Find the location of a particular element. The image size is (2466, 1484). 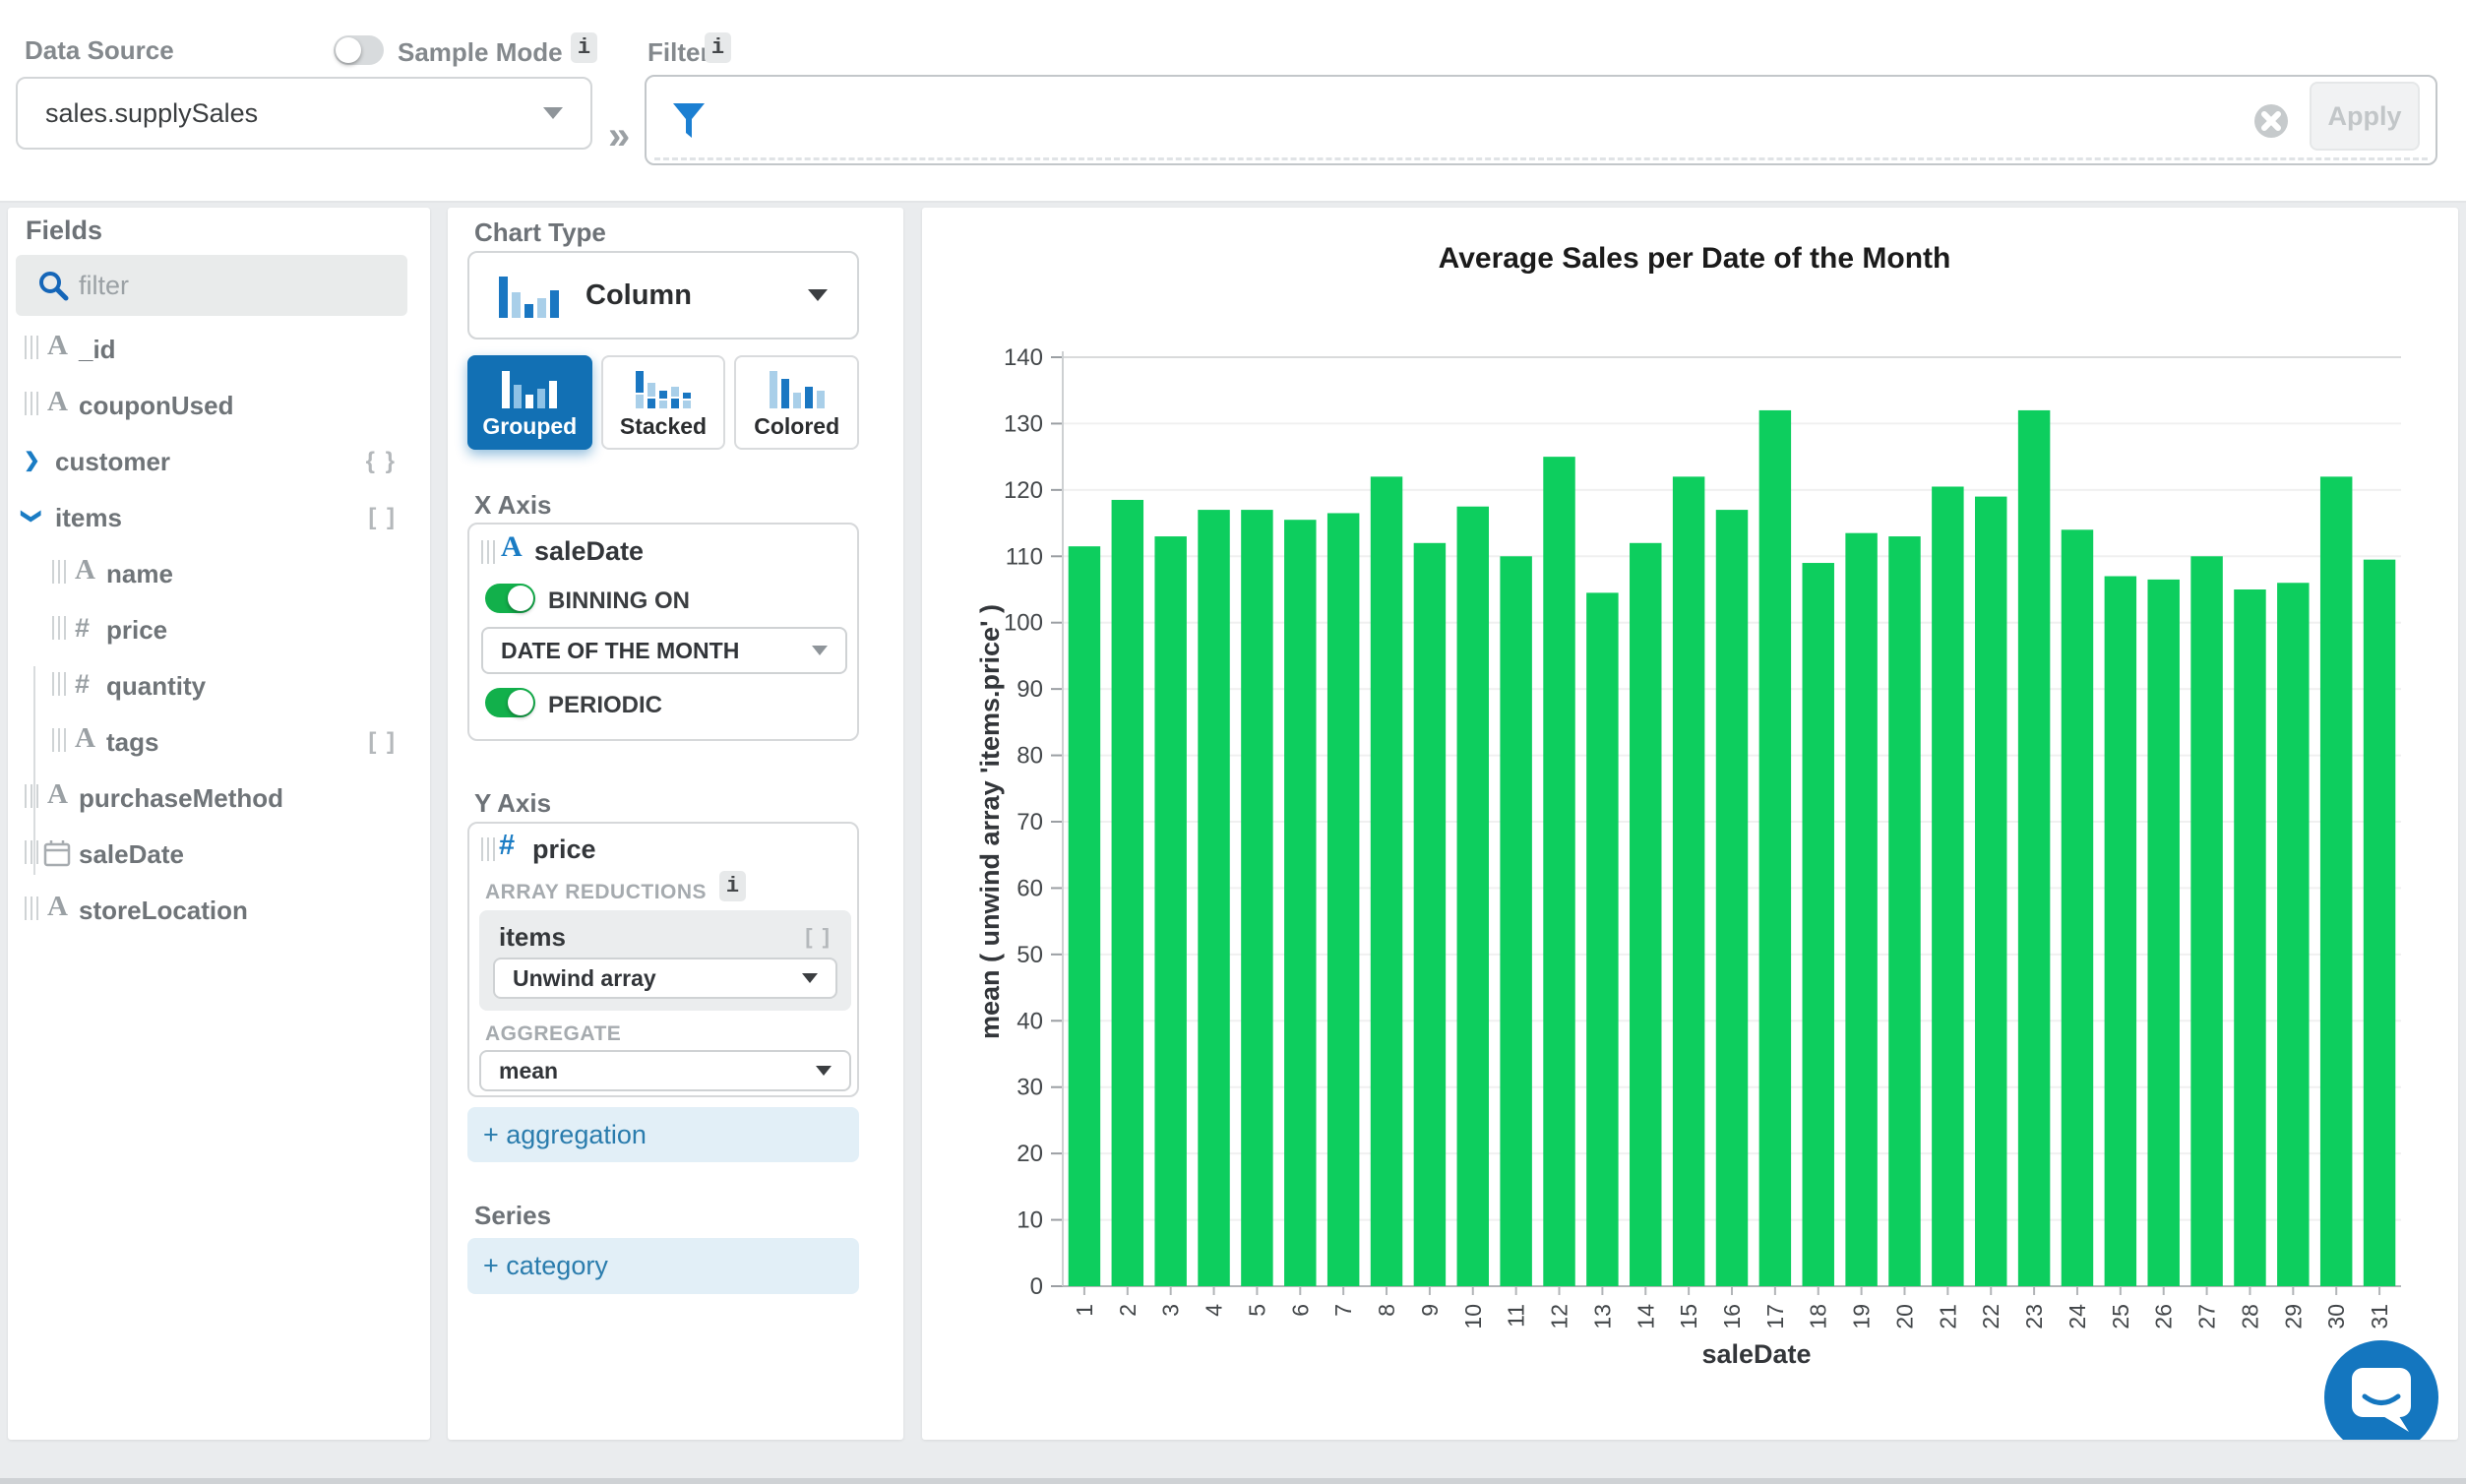

periodic-toggle is located at coordinates (510, 703).